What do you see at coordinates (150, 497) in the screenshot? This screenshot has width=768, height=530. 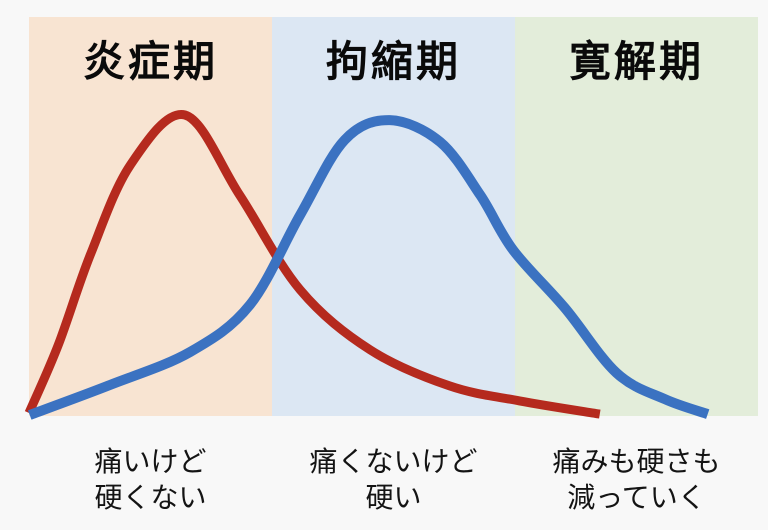 I see `phase-label-line: 硬くない` at bounding box center [150, 497].